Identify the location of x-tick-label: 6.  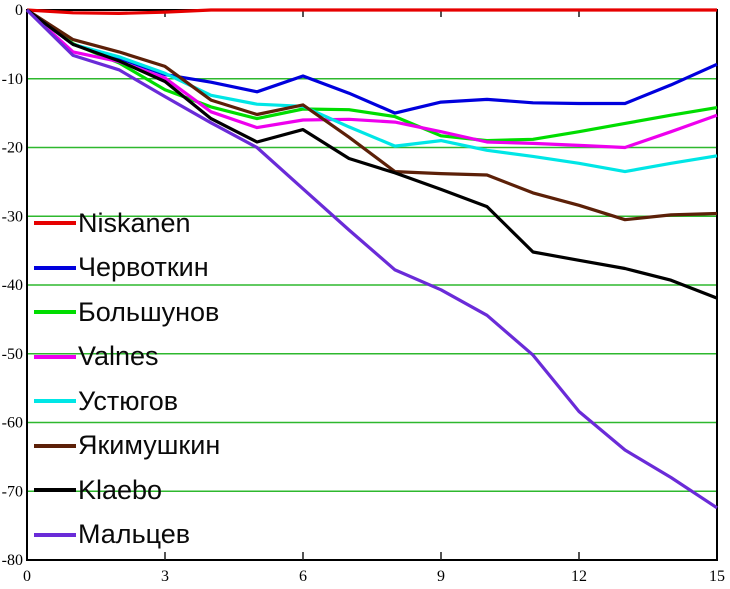
(303, 576).